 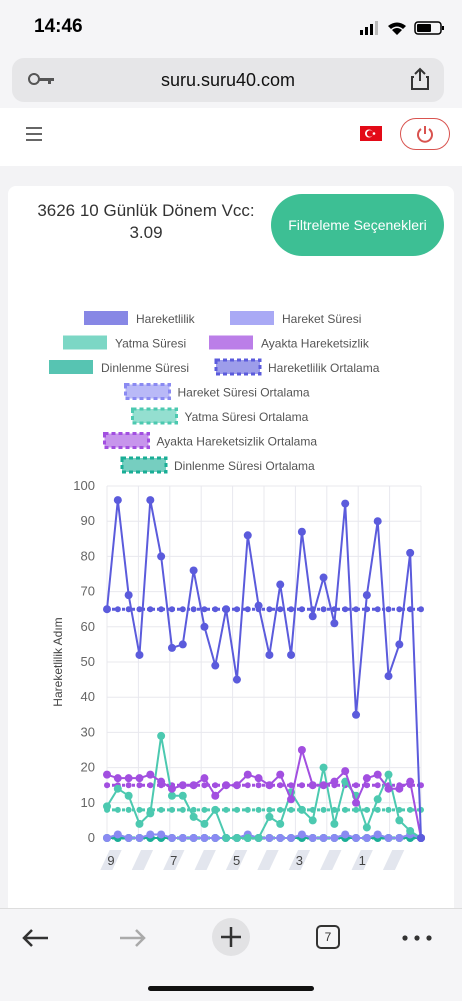 I want to click on plus-icon, so click(x=231, y=937).